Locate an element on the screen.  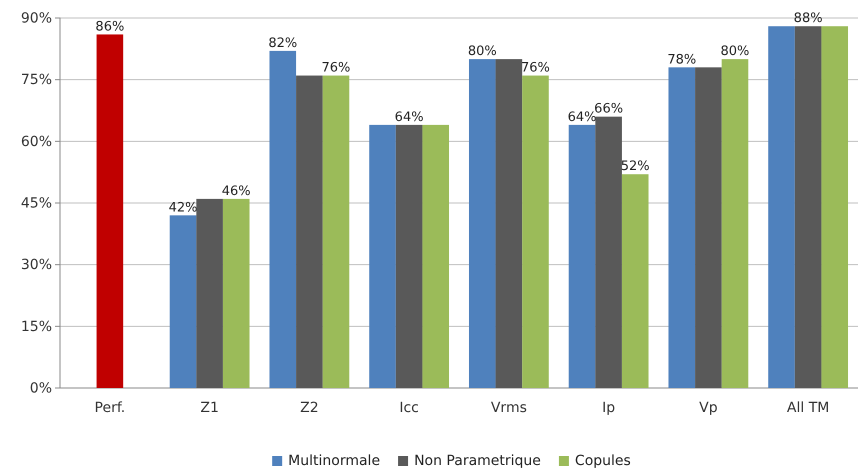
y-tick-label: 90% is located at coordinates (36, 18).